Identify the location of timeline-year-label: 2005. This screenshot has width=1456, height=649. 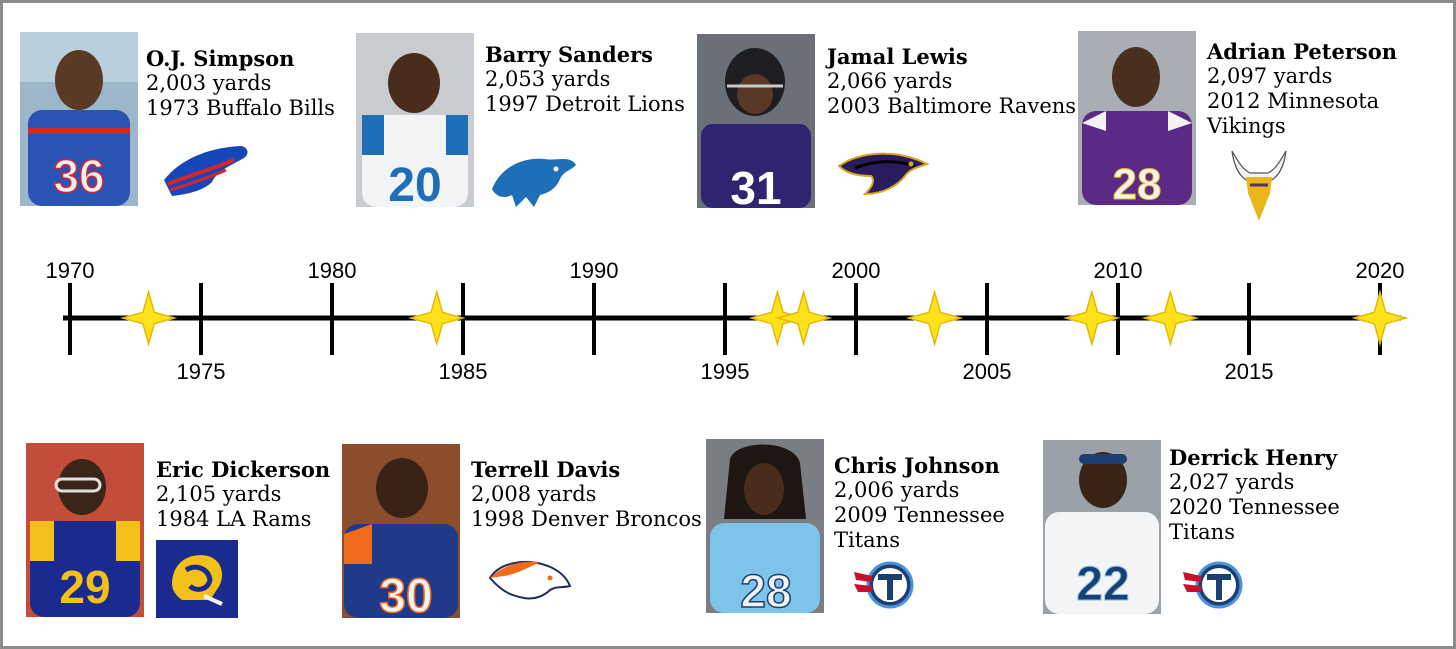
(987, 371).